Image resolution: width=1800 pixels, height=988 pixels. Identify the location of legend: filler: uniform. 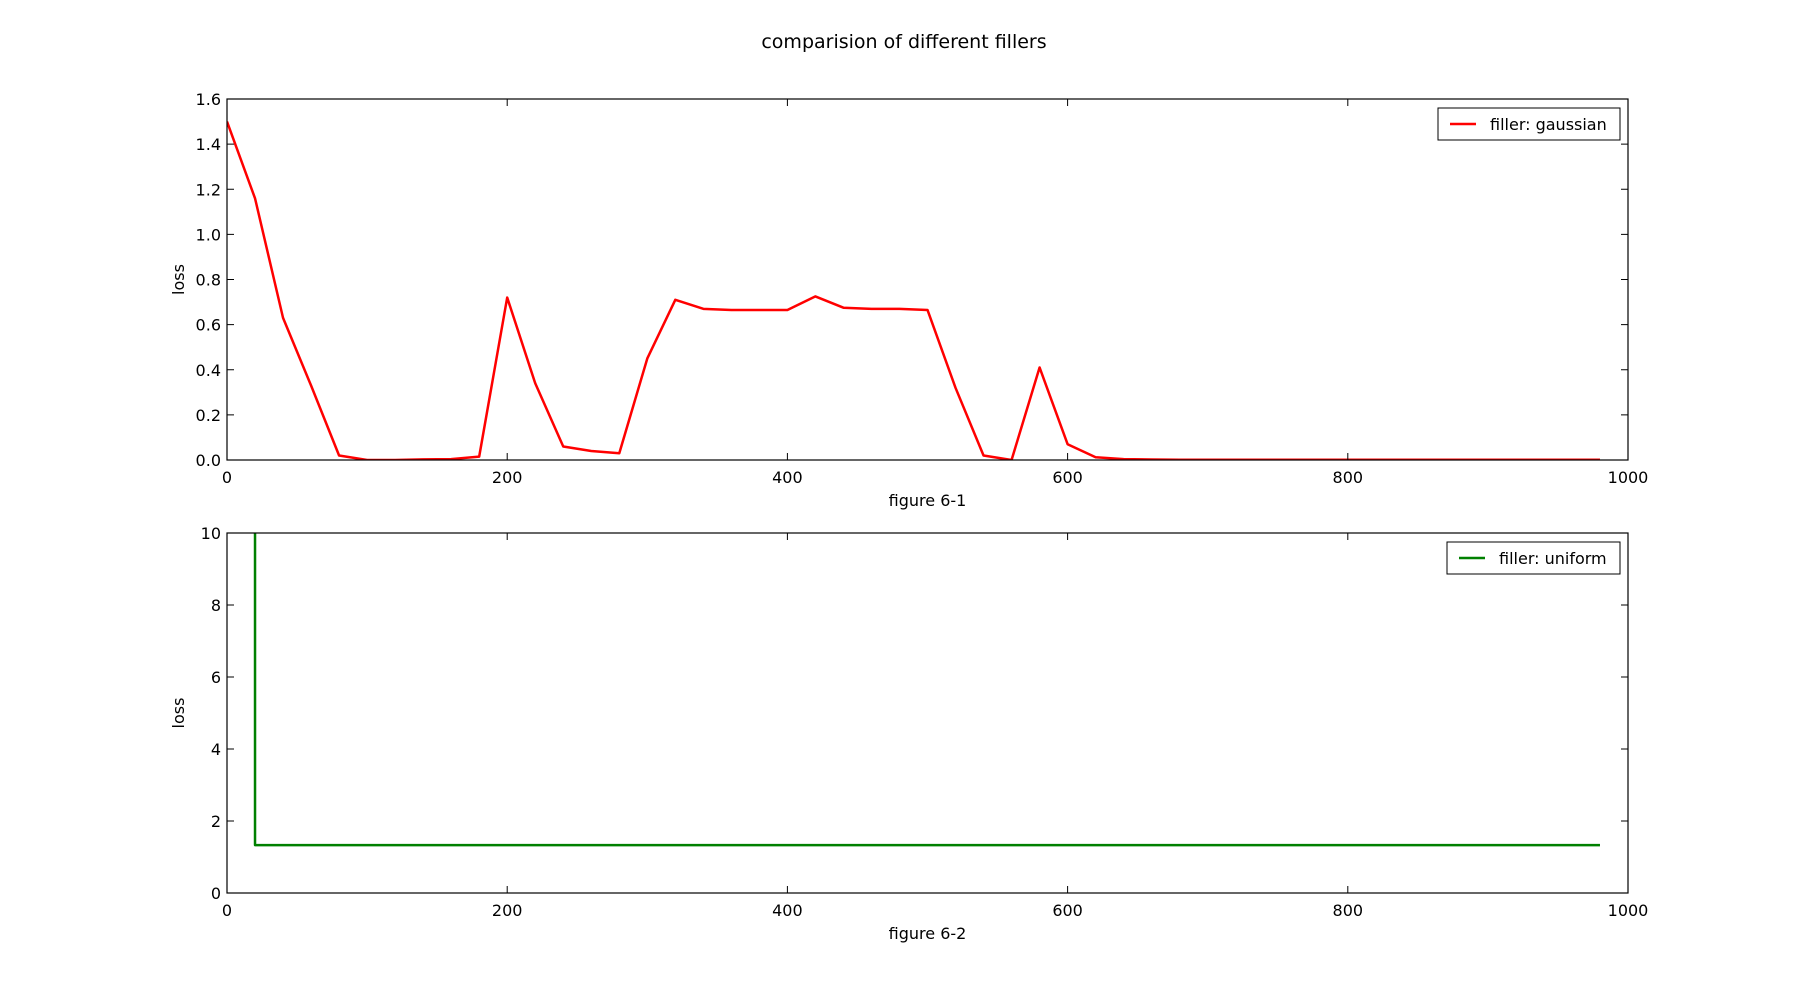
(1533, 558).